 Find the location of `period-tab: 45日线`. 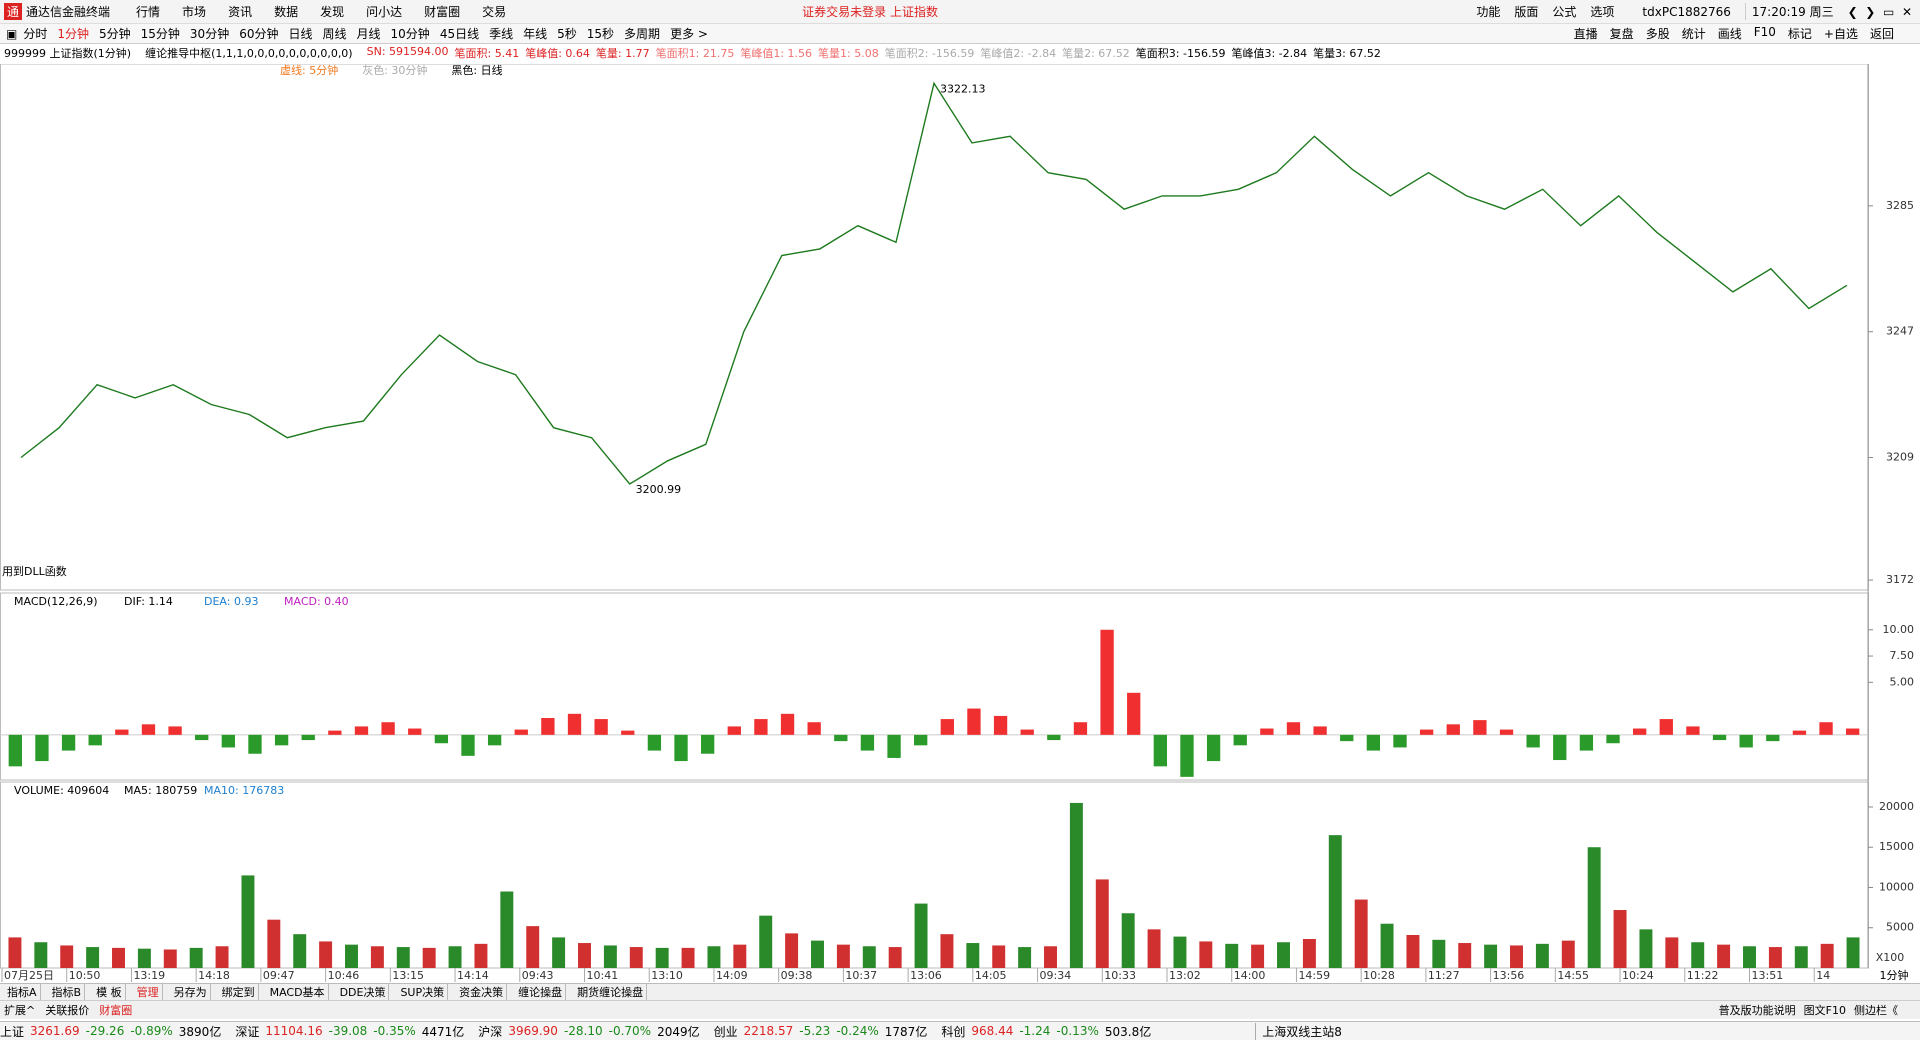

period-tab: 45日线 is located at coordinates (459, 34).